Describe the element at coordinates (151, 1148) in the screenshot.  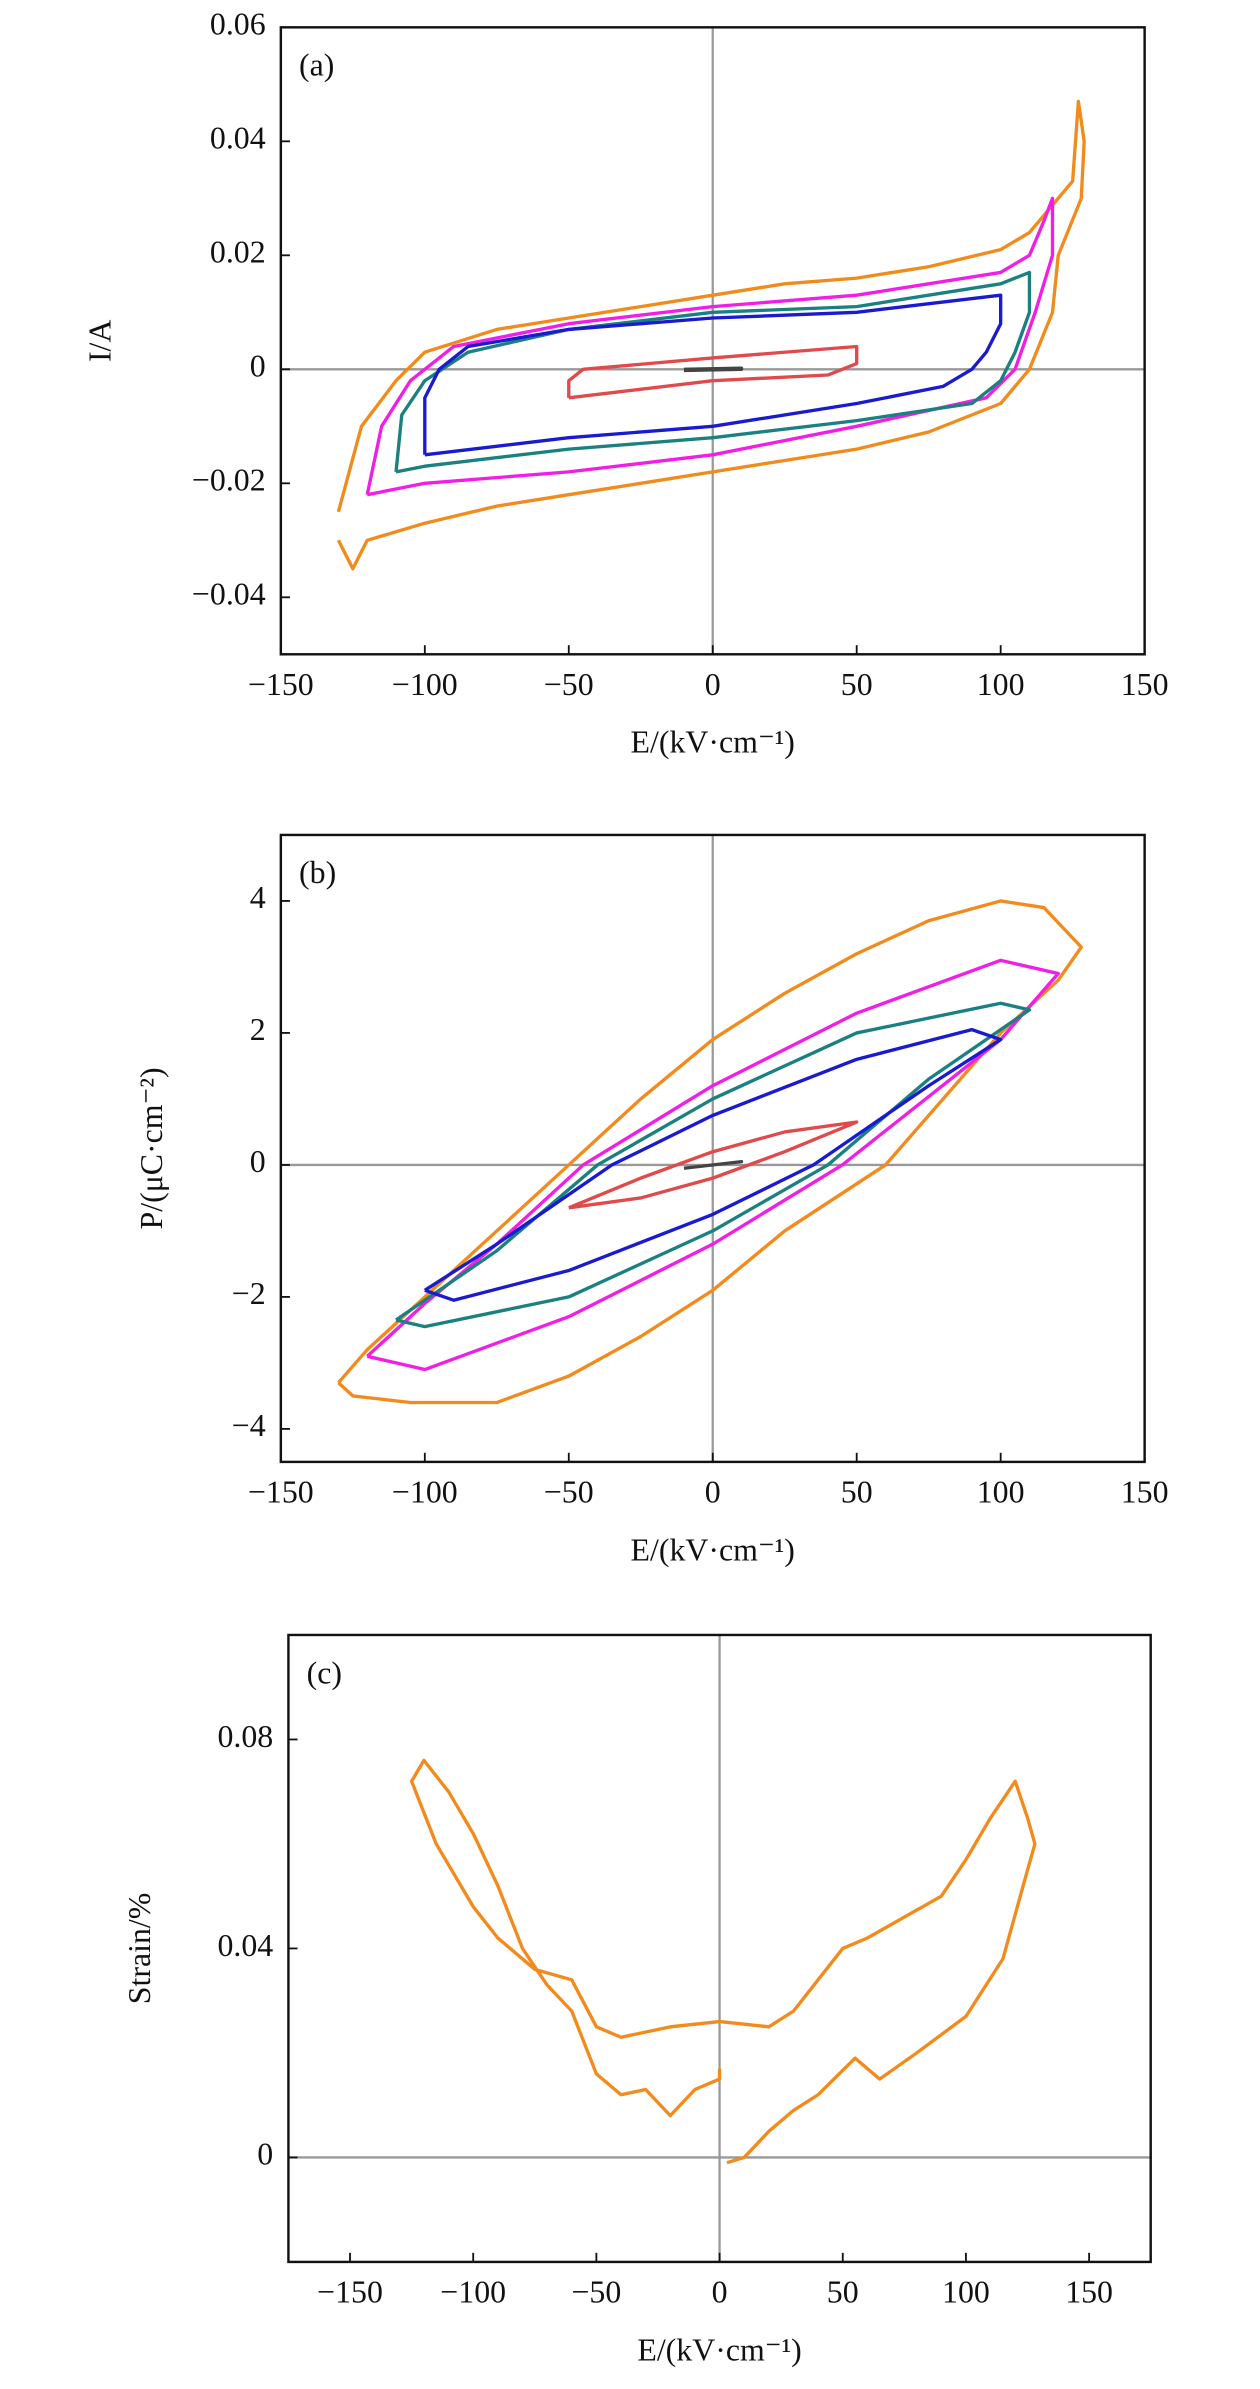
I see `y-axis-label: P/(μC·cm⁻²)` at that location.